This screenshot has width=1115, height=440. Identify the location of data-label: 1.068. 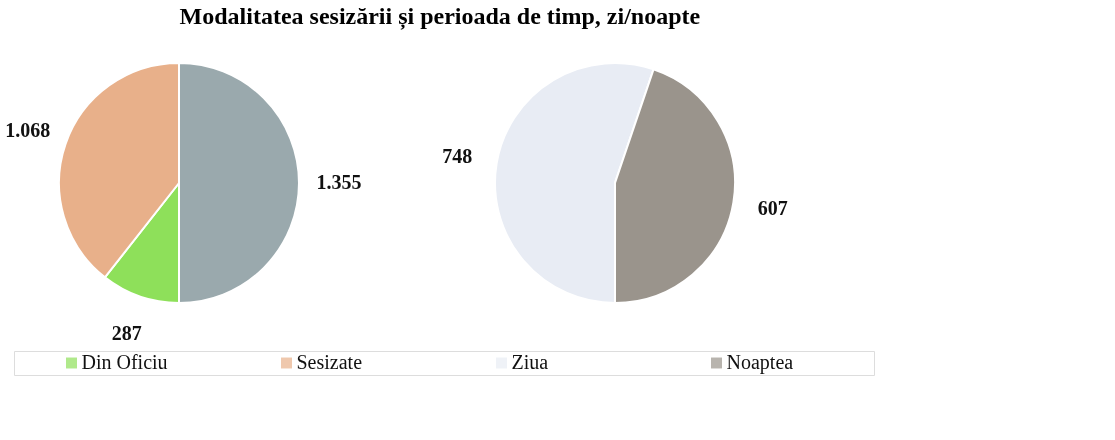
(28, 129).